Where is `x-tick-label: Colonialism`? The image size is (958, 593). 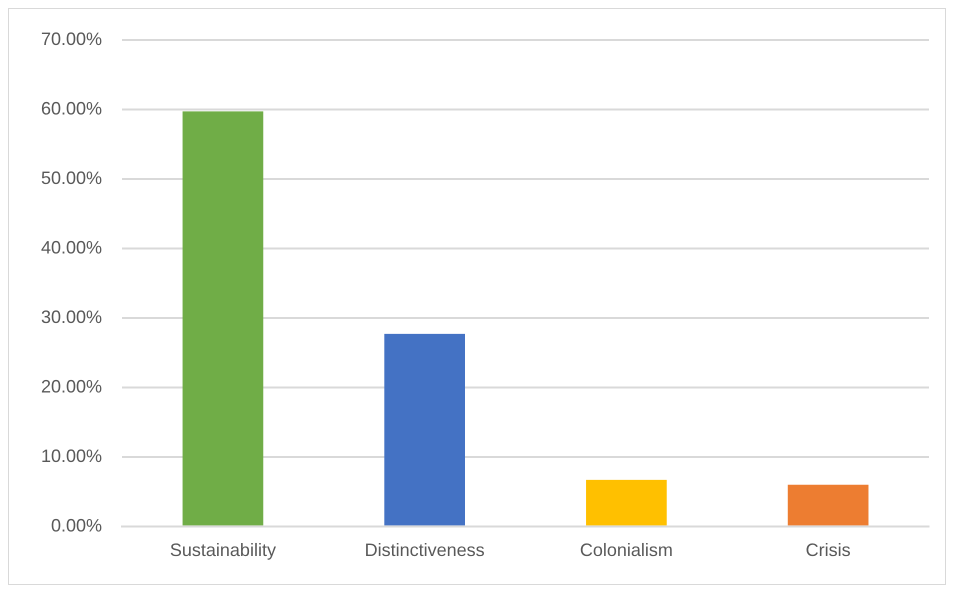
x-tick-label: Colonialism is located at coordinates (626, 550).